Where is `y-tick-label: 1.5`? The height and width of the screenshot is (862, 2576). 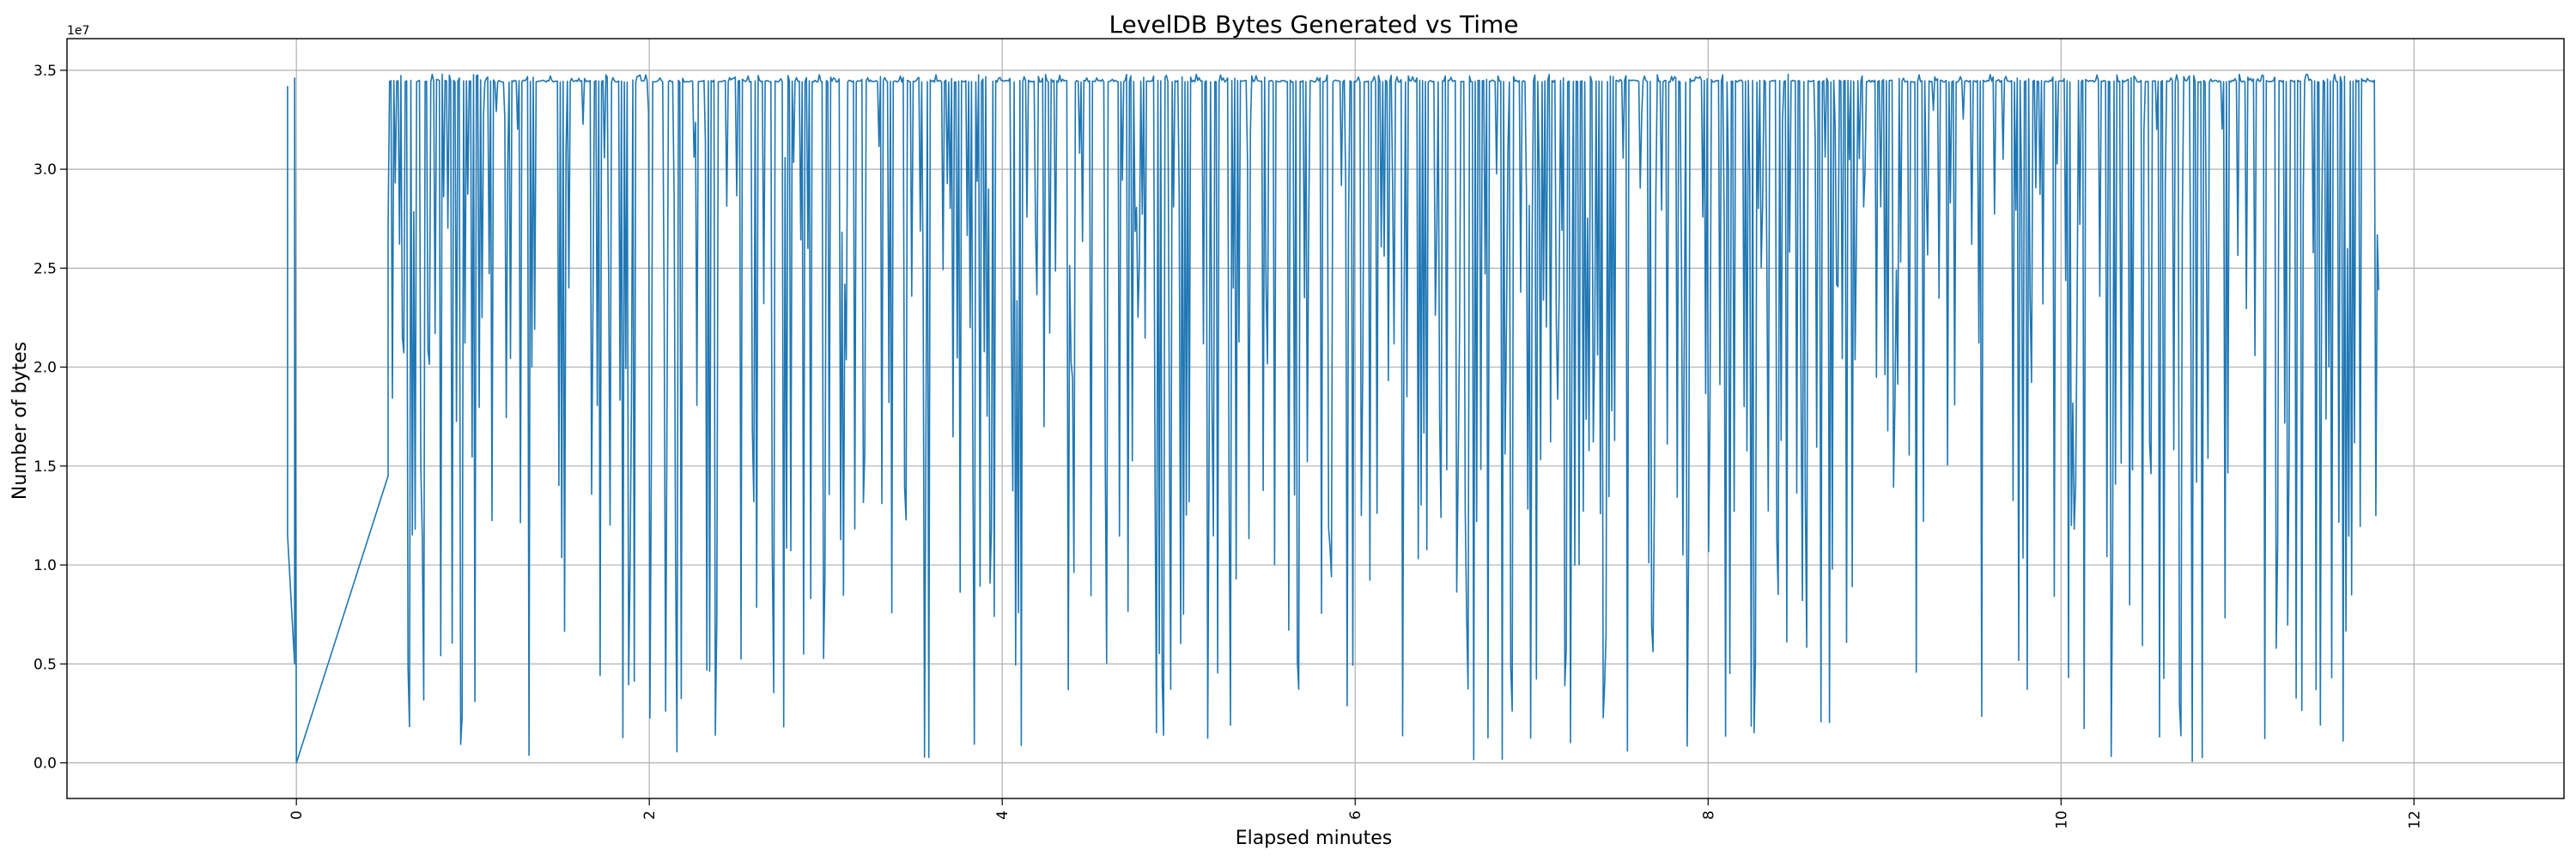 y-tick-label: 1.5 is located at coordinates (45, 467).